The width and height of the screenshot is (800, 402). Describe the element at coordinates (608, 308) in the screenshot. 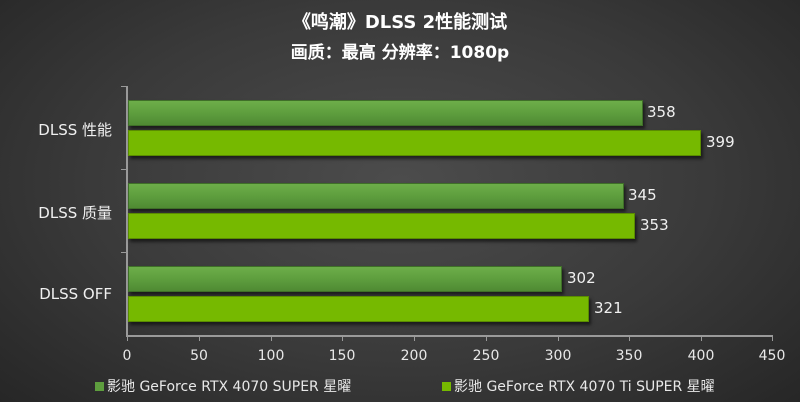

I see `data-label: 321` at that location.